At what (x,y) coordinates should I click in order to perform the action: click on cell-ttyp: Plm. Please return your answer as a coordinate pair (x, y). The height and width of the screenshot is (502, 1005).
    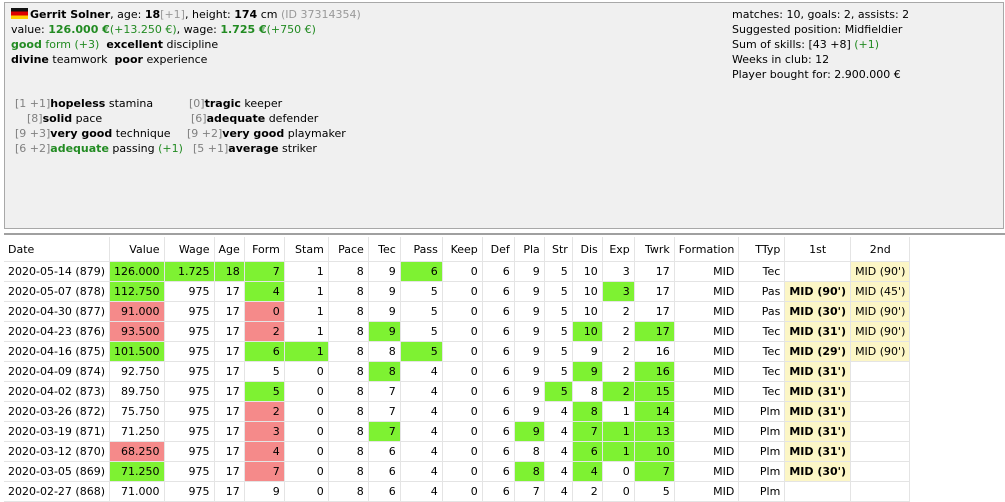
    Looking at the image, I should click on (762, 411).